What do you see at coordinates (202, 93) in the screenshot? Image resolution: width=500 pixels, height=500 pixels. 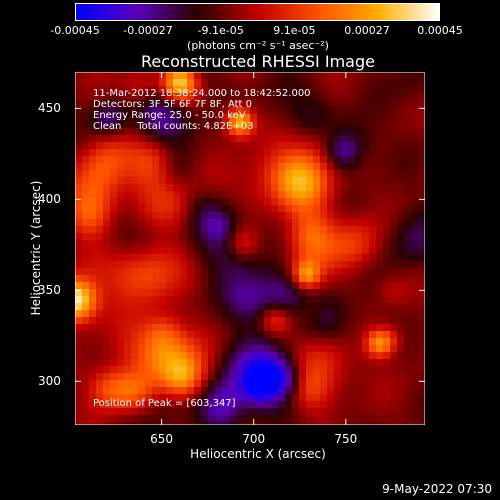 I see `annotation-time-range: 11-Mar-2012 18:38:24.000 to 18:42:52.000` at bounding box center [202, 93].